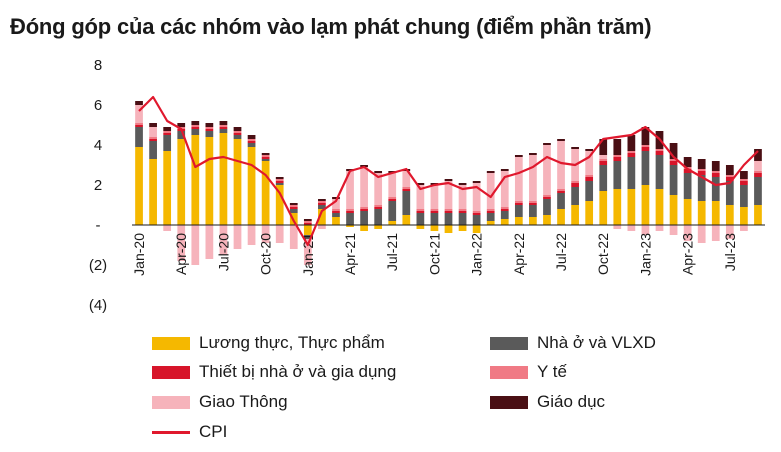 Image resolution: width=781 pixels, height=452 pixels. I want to click on legend-item-housing: Nhà ở và VLXD, so click(573, 343).